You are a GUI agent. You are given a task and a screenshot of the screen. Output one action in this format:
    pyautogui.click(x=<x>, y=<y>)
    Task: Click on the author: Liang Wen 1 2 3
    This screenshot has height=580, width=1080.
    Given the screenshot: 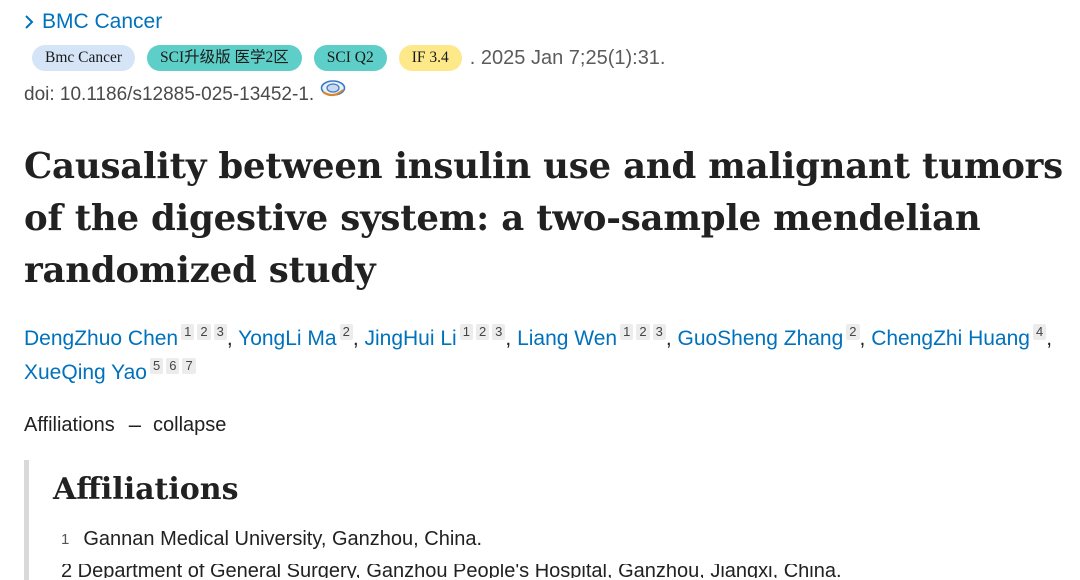 What is the action you would take?
    pyautogui.click(x=591, y=337)
    